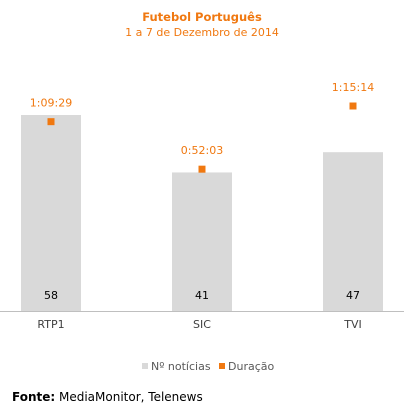  I want to click on x-tick-label: RTP1, so click(50, 324).